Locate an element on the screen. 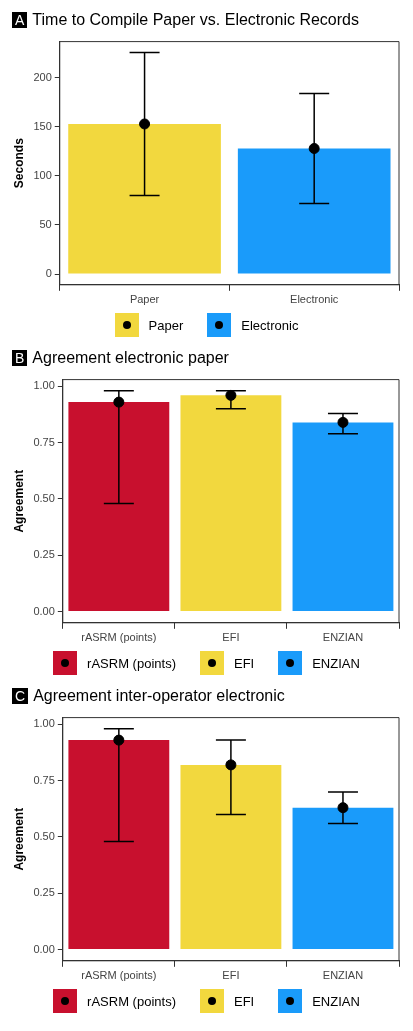 The image size is (413, 1031). y-tick-label: 50 is located at coordinates (45, 224).